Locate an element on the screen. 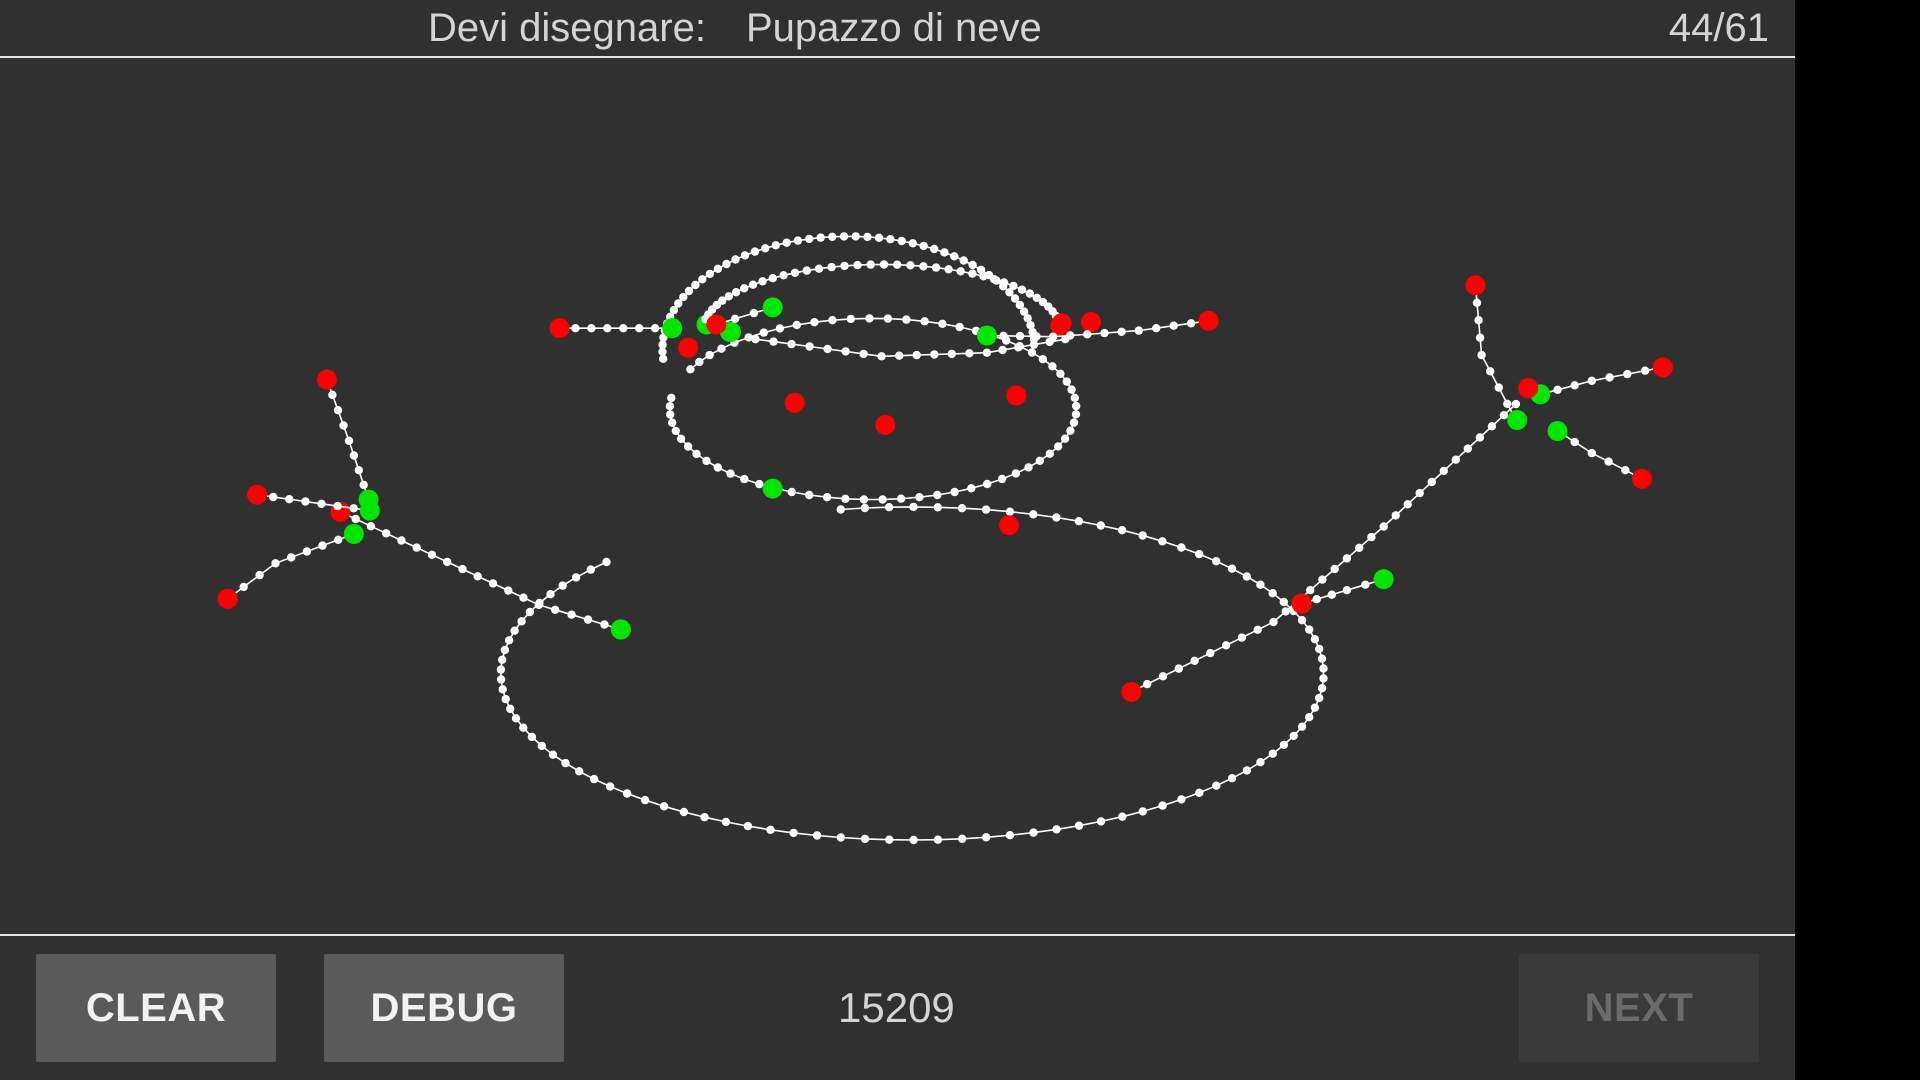 This screenshot has width=1920, height=1080. next-button: NEXT is located at coordinates (1639, 1008).